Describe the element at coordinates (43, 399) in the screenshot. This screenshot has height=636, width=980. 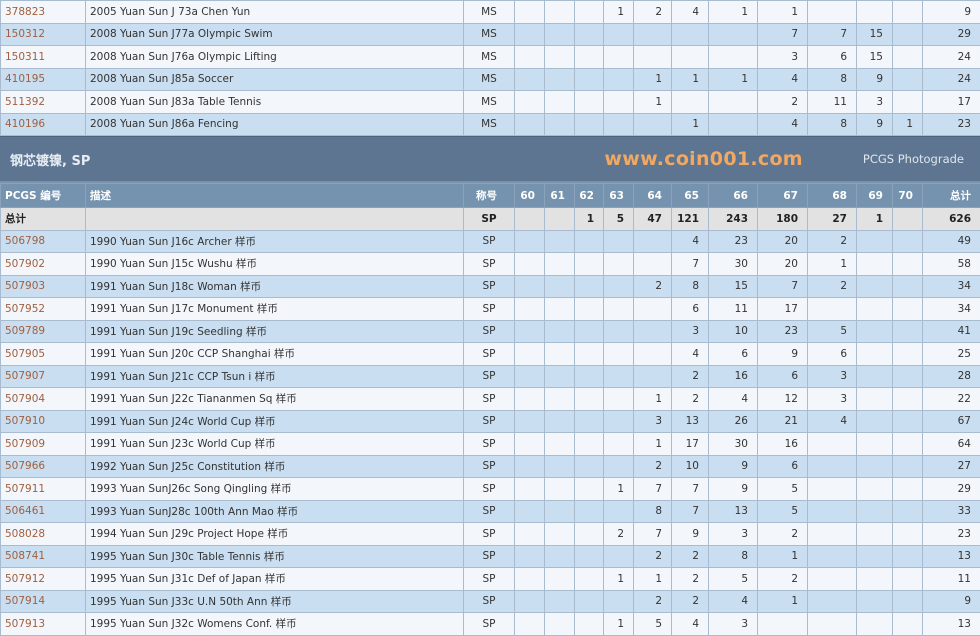
I see `pcgs-number-link: 507904` at that location.